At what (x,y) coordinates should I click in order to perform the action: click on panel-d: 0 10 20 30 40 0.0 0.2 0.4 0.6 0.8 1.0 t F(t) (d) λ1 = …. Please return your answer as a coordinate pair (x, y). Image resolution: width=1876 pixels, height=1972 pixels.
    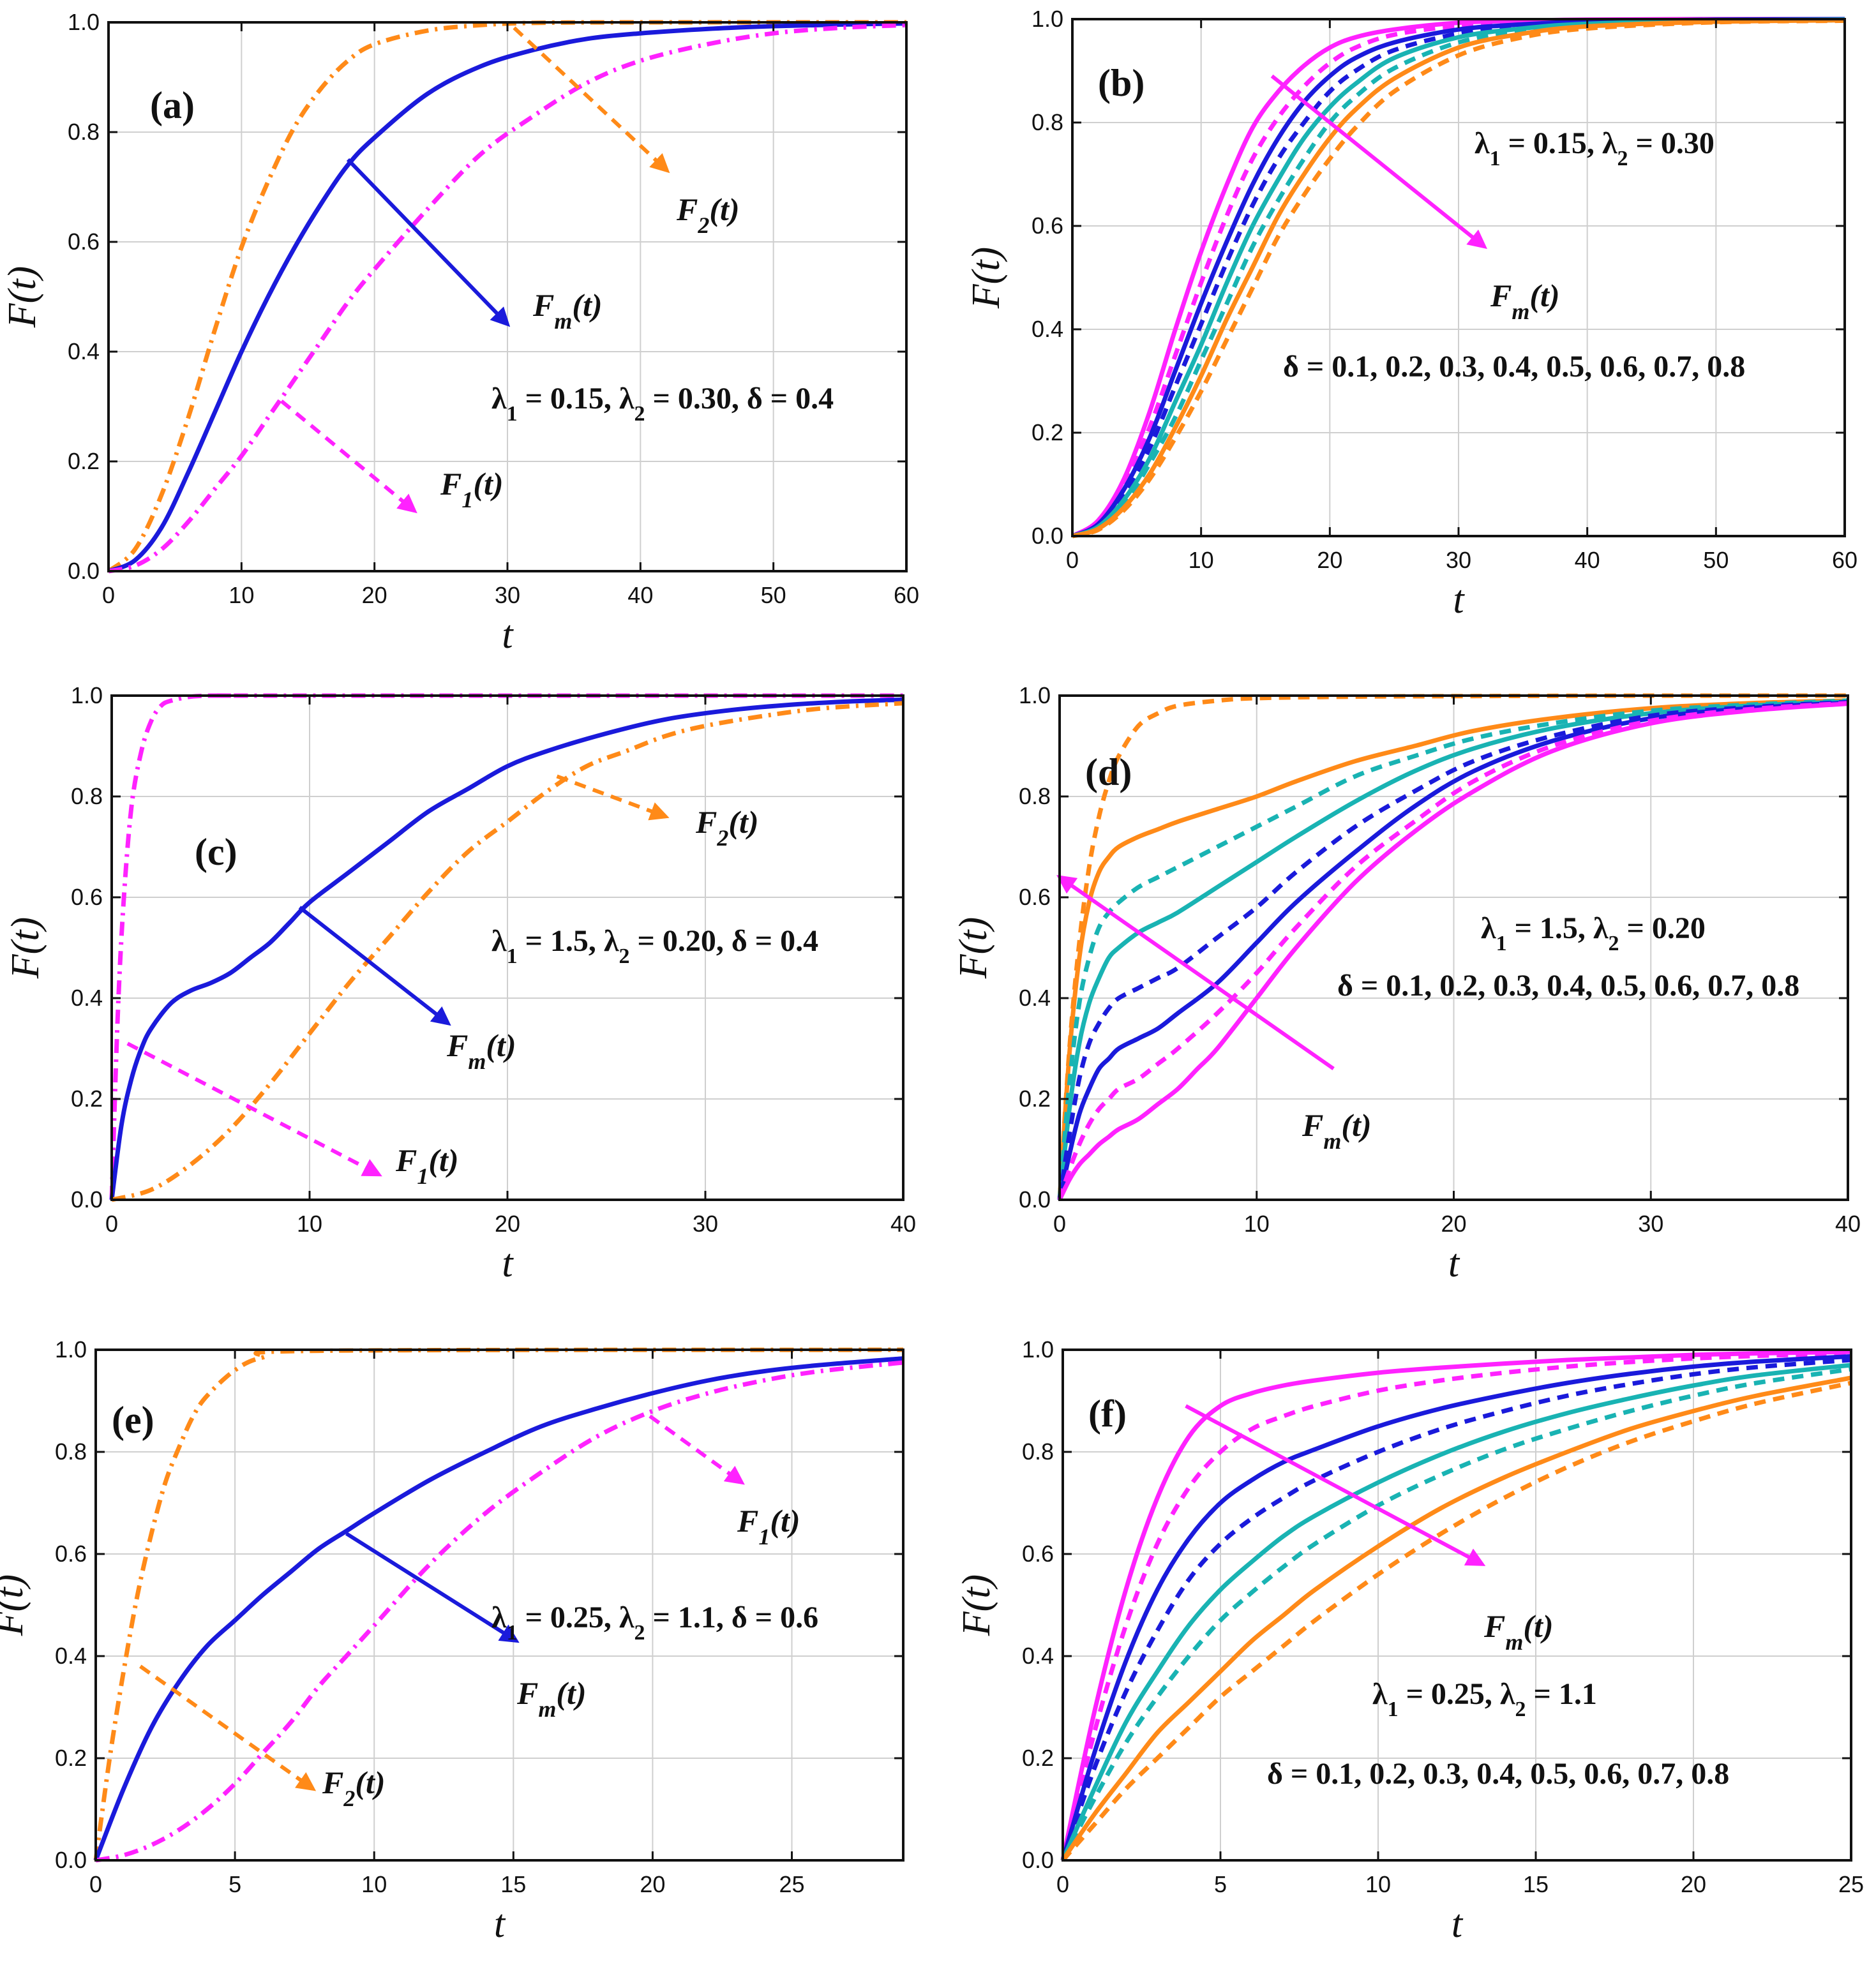
    Looking at the image, I should click on (1407, 983).